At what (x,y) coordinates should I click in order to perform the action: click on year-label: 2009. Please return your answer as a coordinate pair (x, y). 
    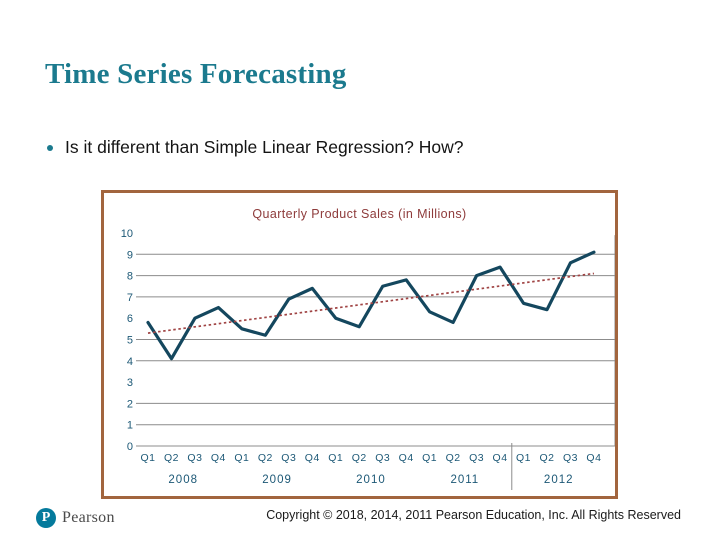
    Looking at the image, I should click on (277, 480).